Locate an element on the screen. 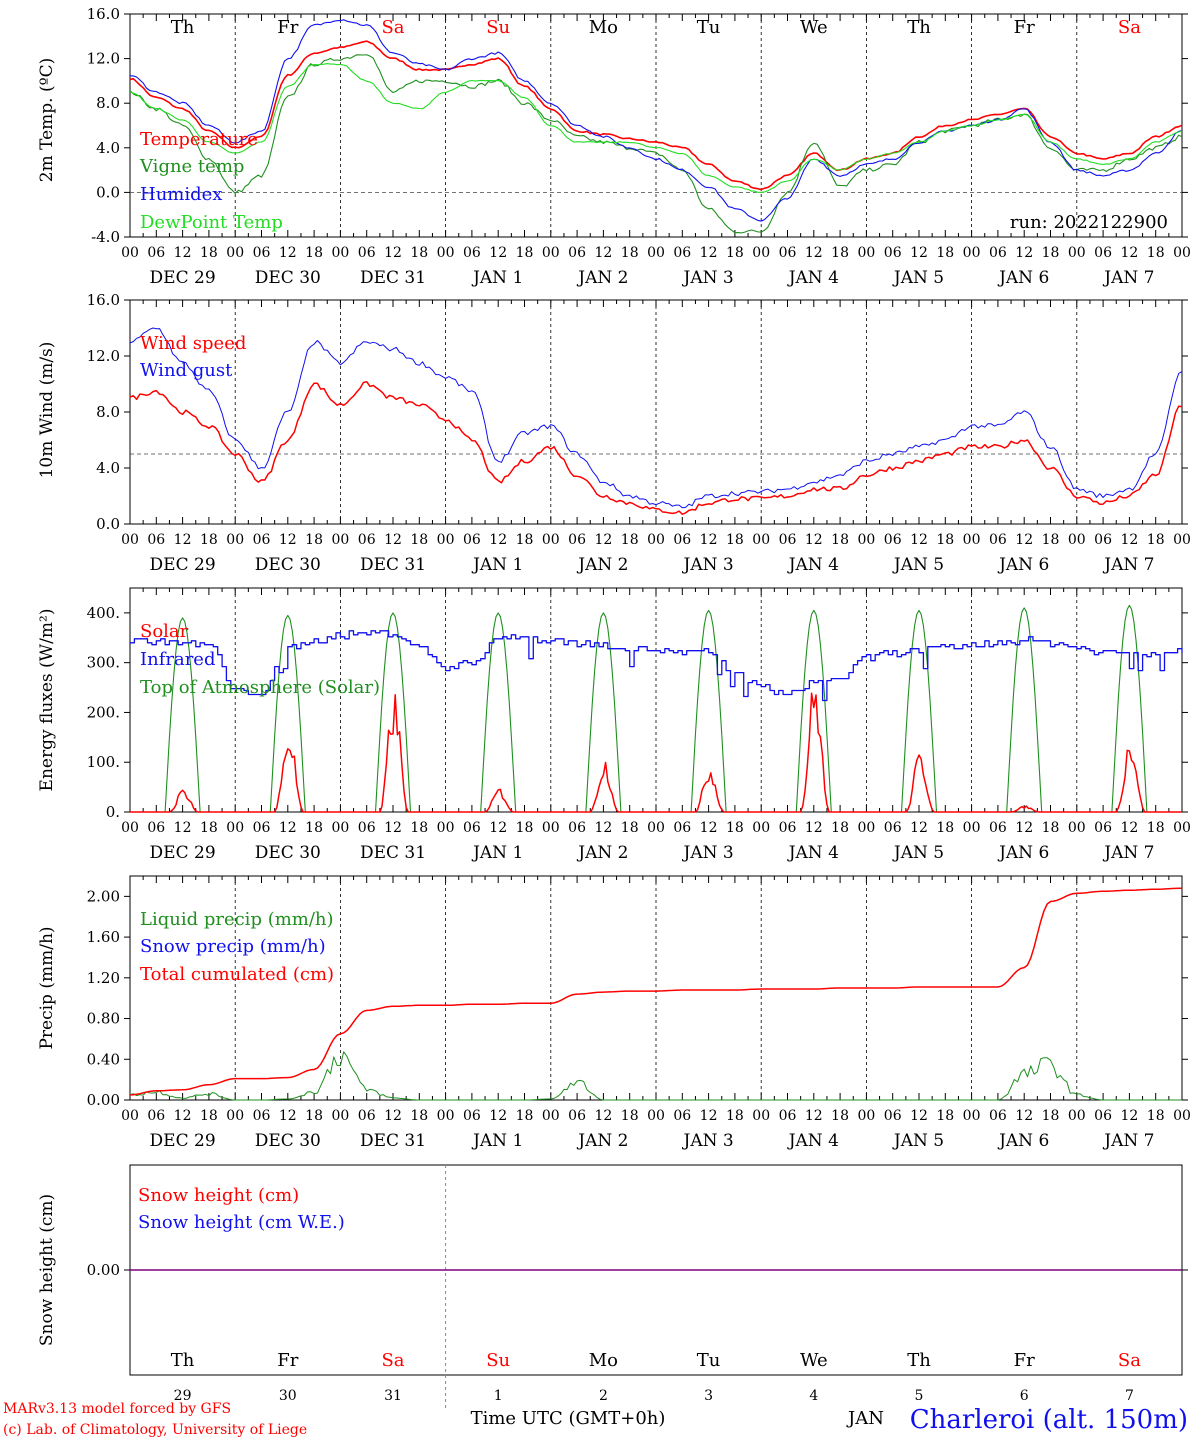 The height and width of the screenshot is (1440, 1194). weekday-top-2: Sa is located at coordinates (392, 27).